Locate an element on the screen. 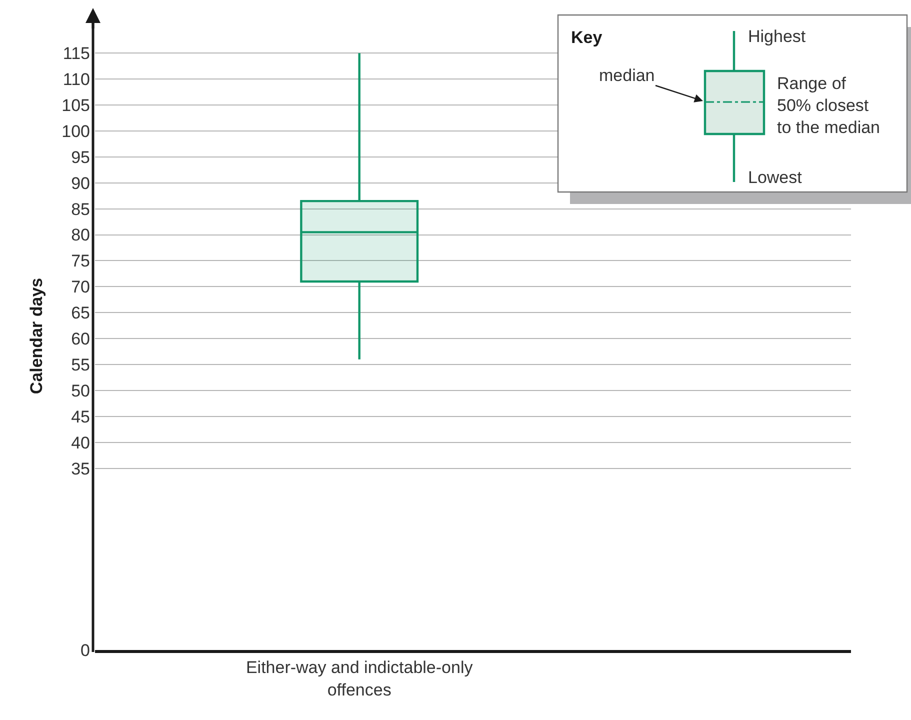  annotation: Highest is located at coordinates (777, 36).